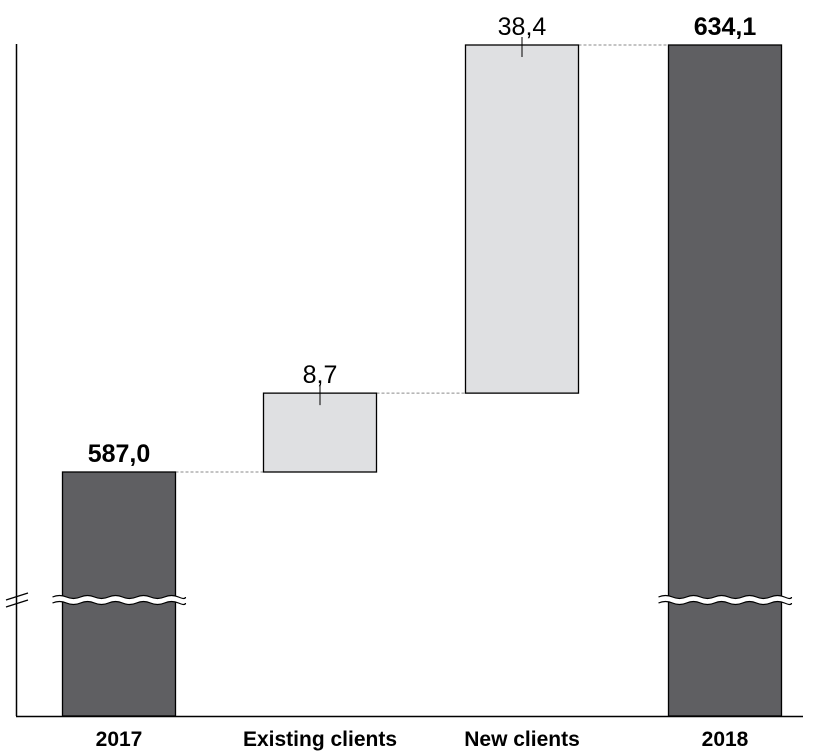 The width and height of the screenshot is (818, 756). I want to click on value-label-2: 8,7, so click(320, 375).